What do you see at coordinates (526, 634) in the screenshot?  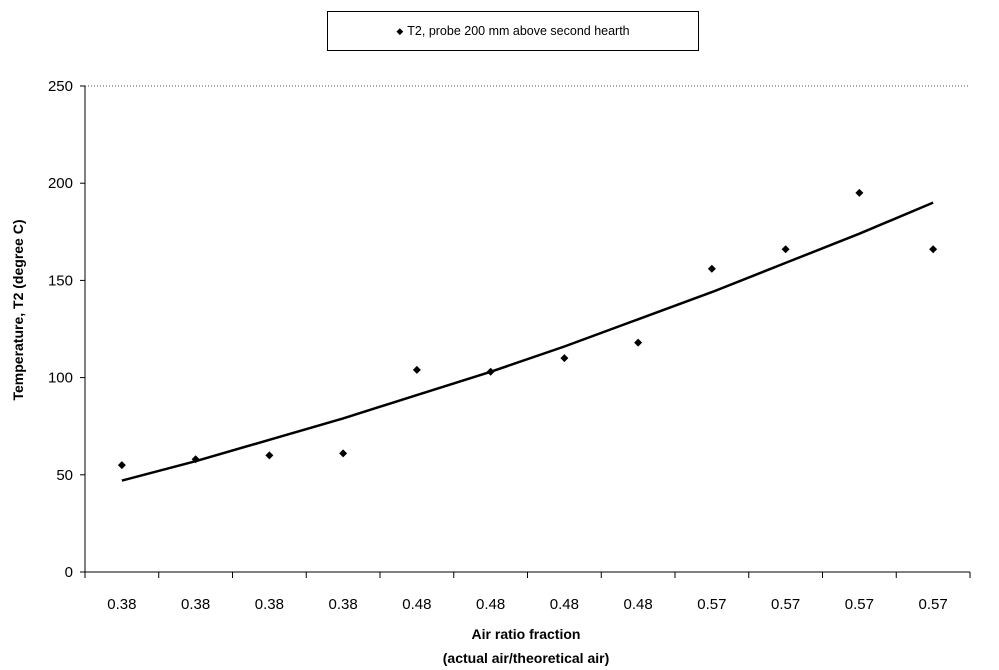 I see `x-axis-label-line1: Air ratio fraction` at bounding box center [526, 634].